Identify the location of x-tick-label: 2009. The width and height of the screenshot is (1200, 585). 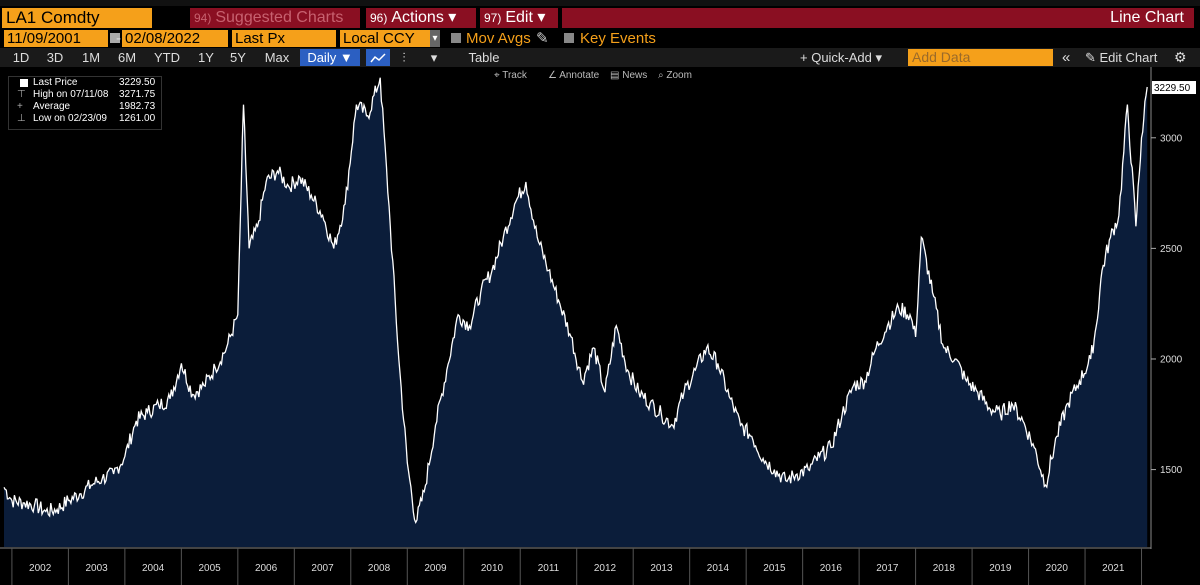
(435, 568).